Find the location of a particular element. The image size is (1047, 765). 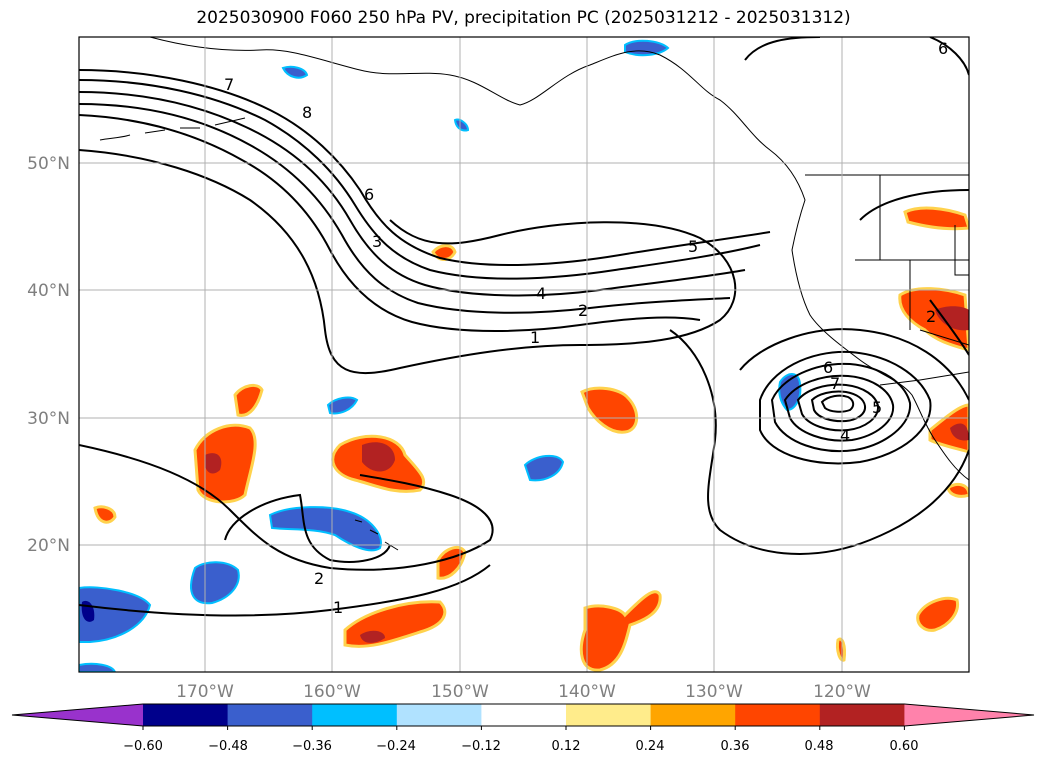

colorbar-tick-label: −0.36 is located at coordinates (312, 746).